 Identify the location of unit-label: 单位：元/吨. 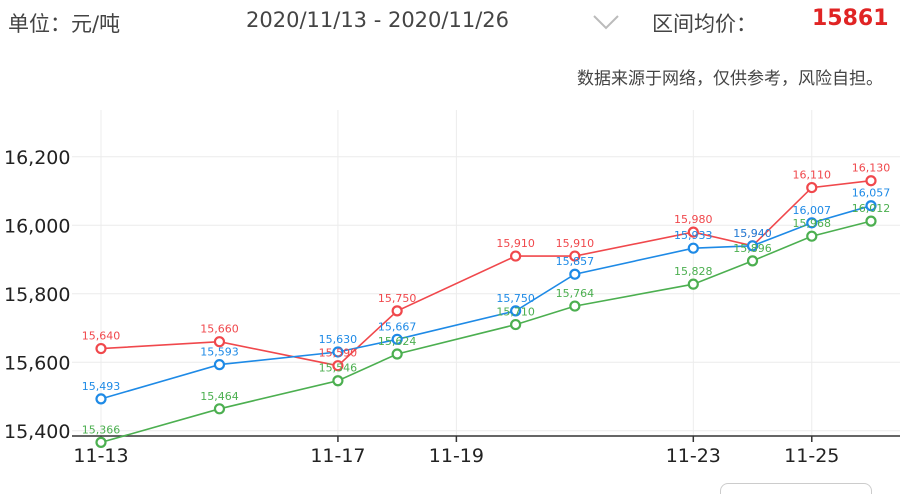
(64, 24).